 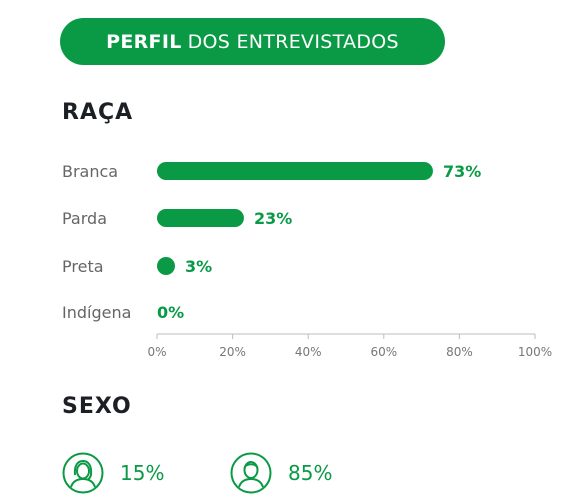 What do you see at coordinates (462, 171) in the screenshot?
I see `value-label-0: 73%` at bounding box center [462, 171].